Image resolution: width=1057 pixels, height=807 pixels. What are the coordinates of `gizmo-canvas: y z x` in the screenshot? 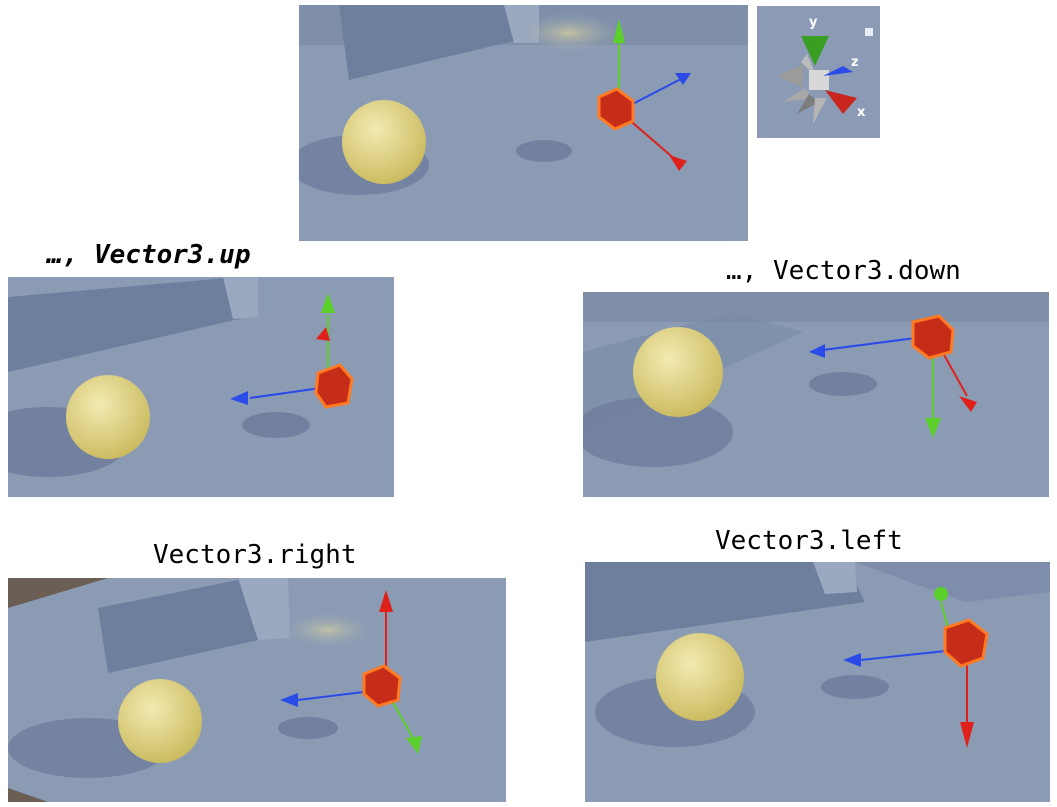 It's located at (818, 72).